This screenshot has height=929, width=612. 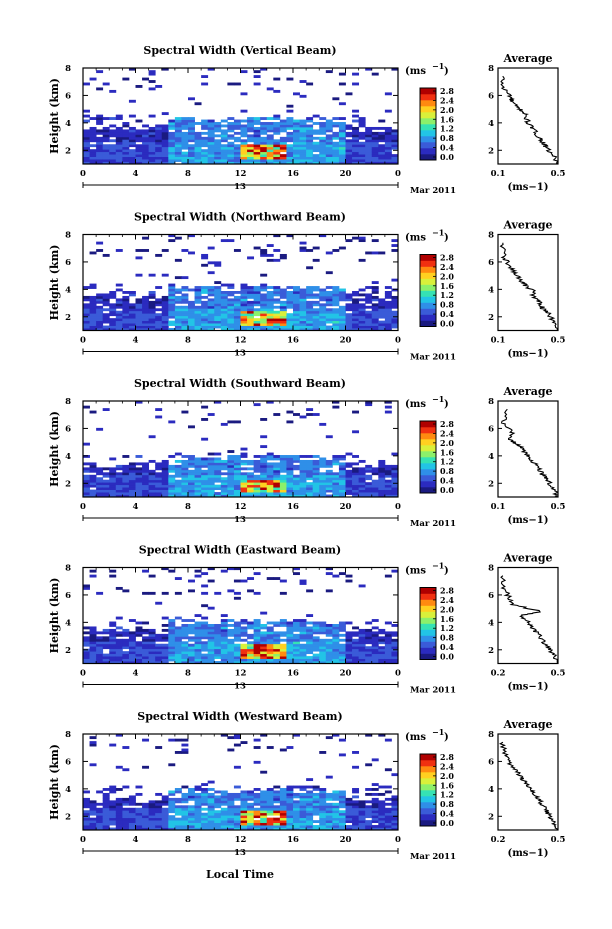 What do you see at coordinates (428, 466) in the screenshot?
I see `colorbar-swatch` at bounding box center [428, 466].